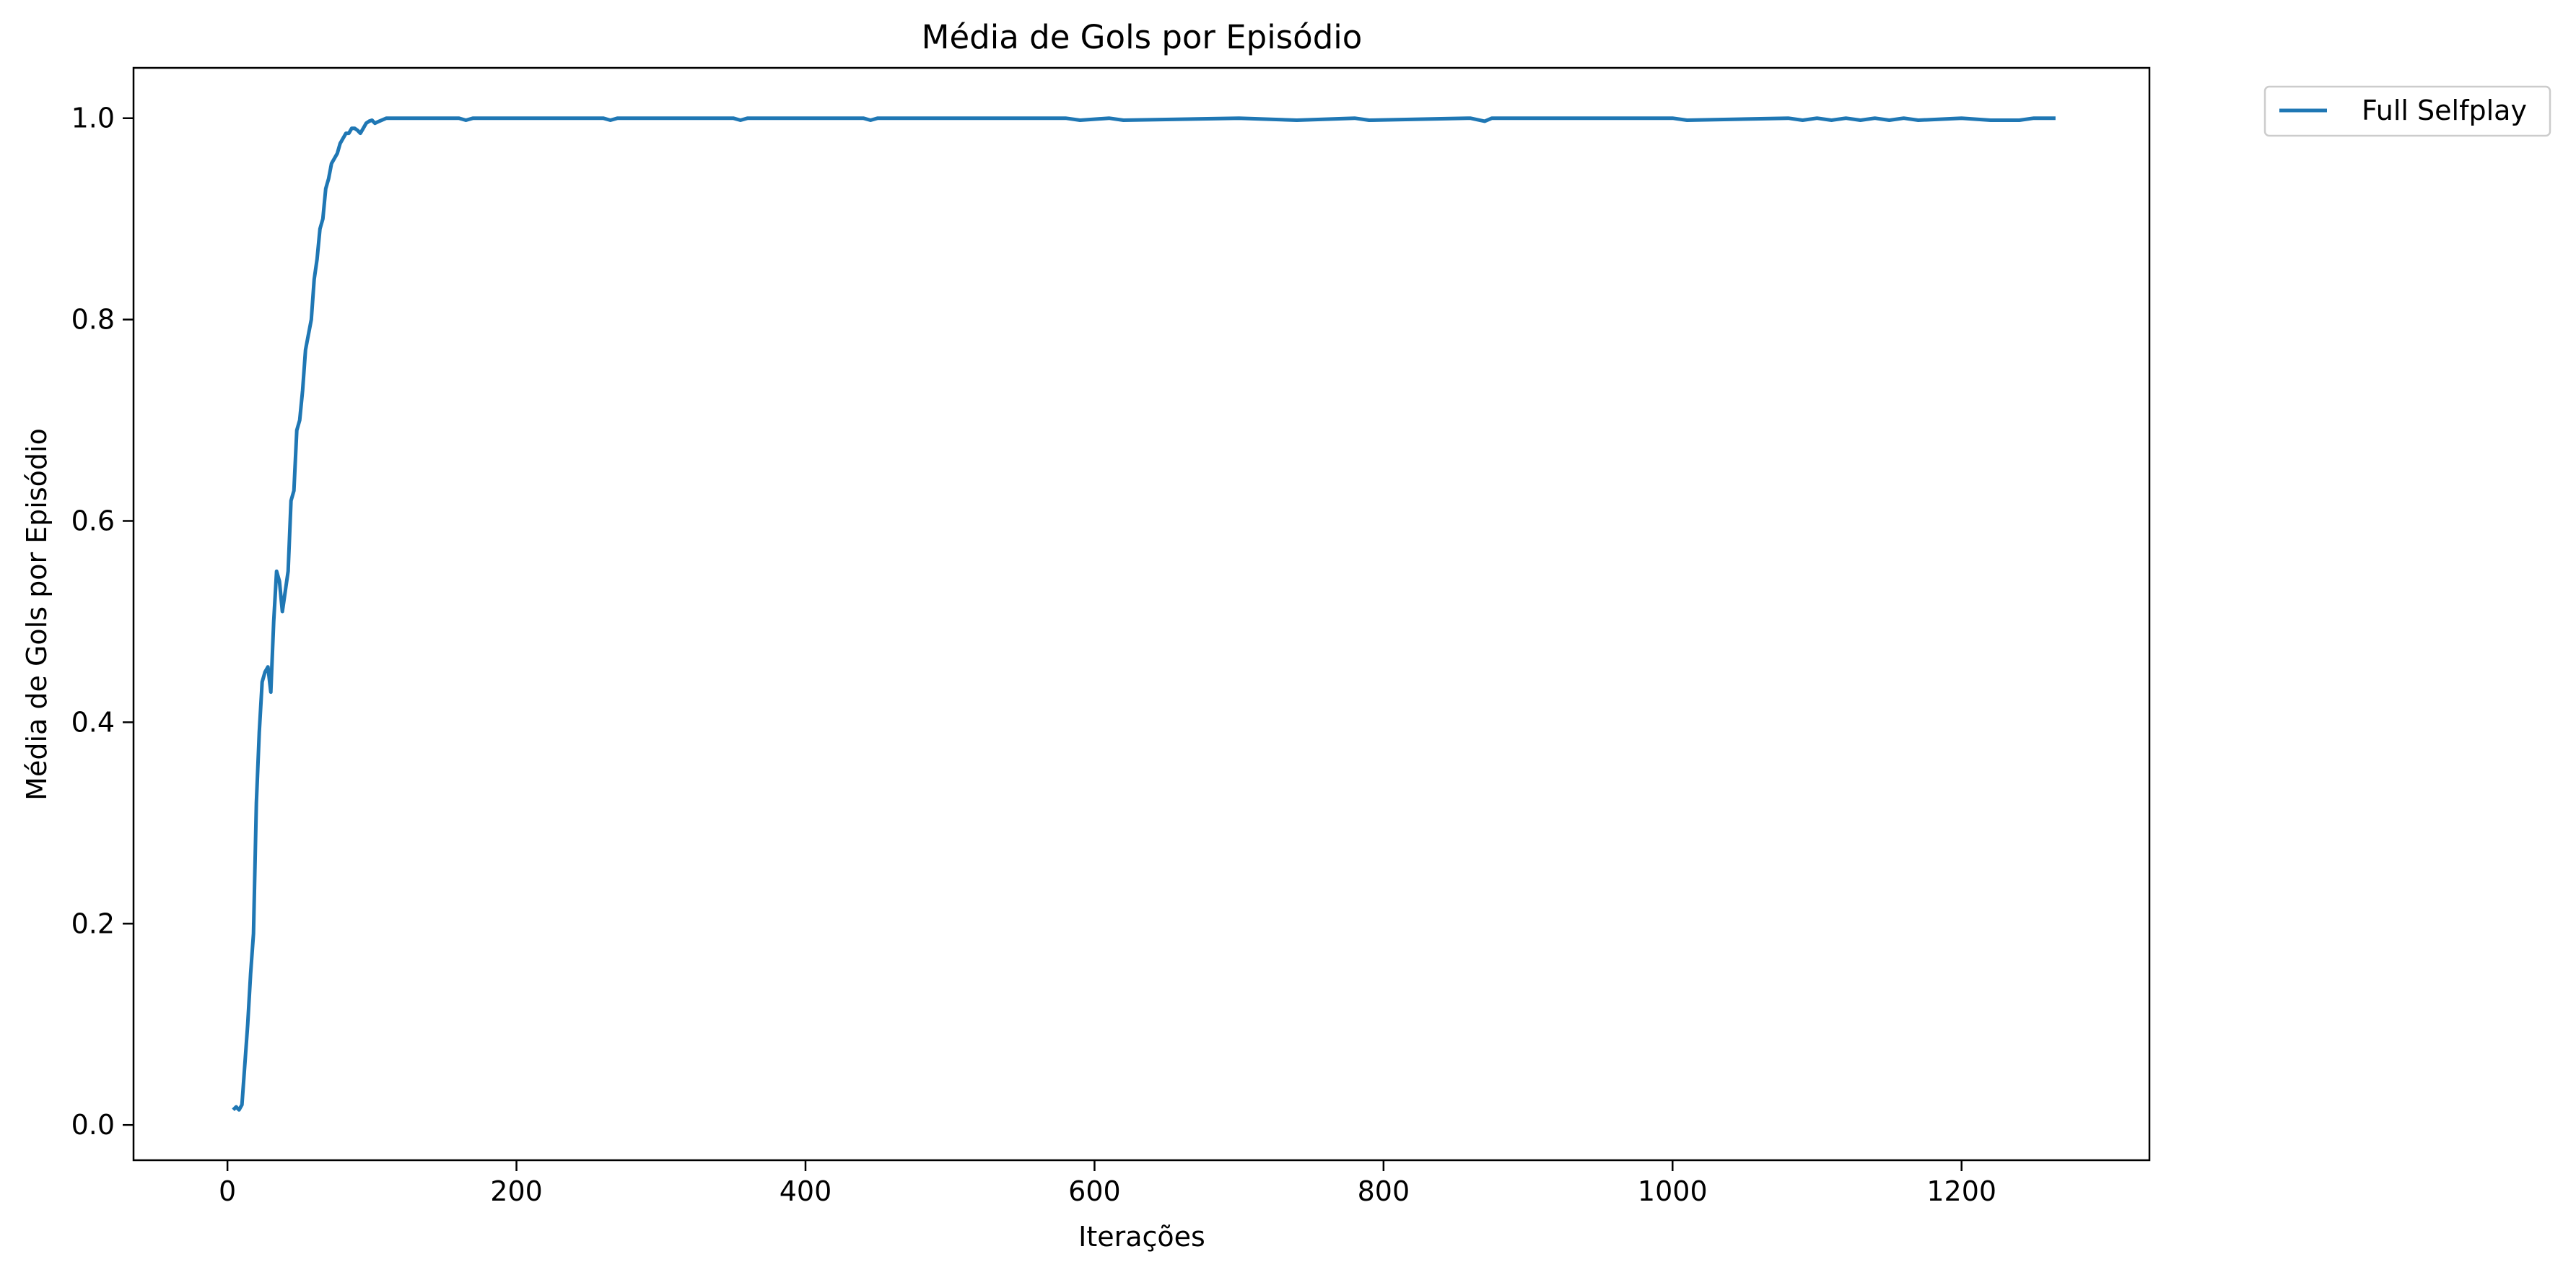 The image size is (2576, 1275). What do you see at coordinates (93, 521) in the screenshot?
I see `y-tick-label: 0.6` at bounding box center [93, 521].